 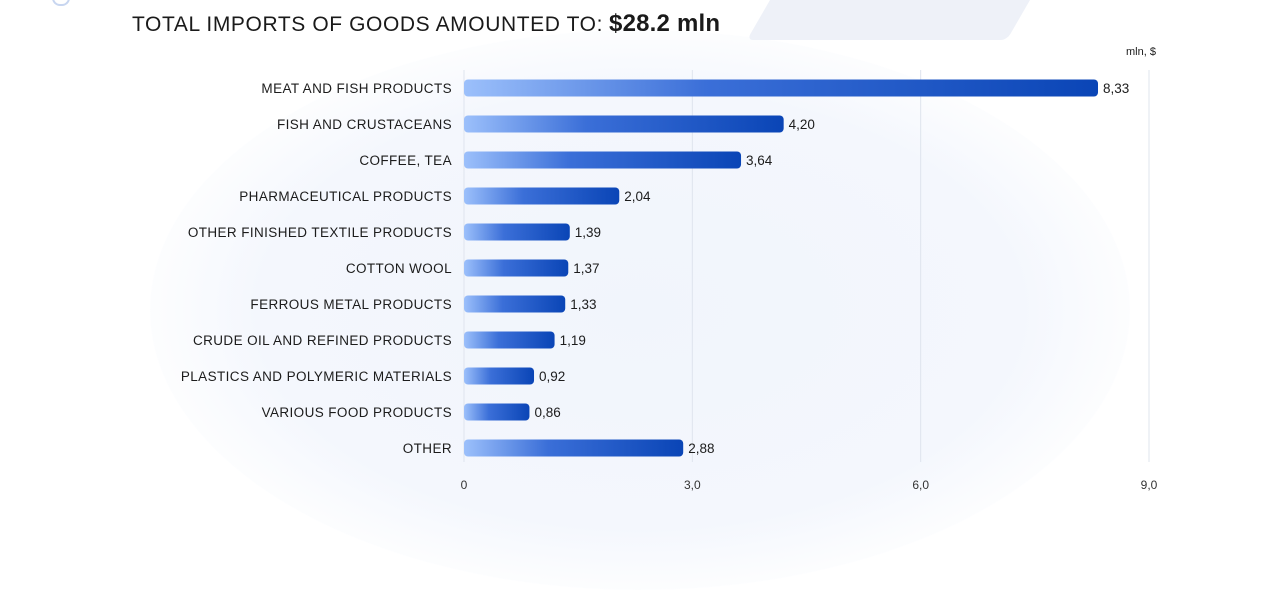 What do you see at coordinates (552, 376) in the screenshot?
I see `value-label: 0,92` at bounding box center [552, 376].